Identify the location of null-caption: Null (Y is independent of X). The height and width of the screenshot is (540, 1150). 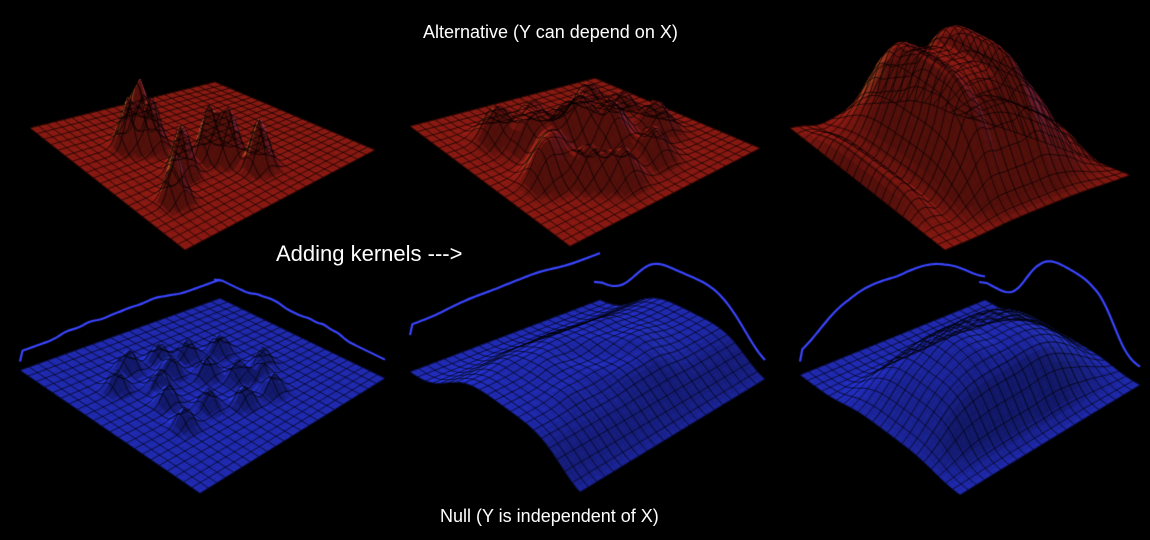
(549, 516).